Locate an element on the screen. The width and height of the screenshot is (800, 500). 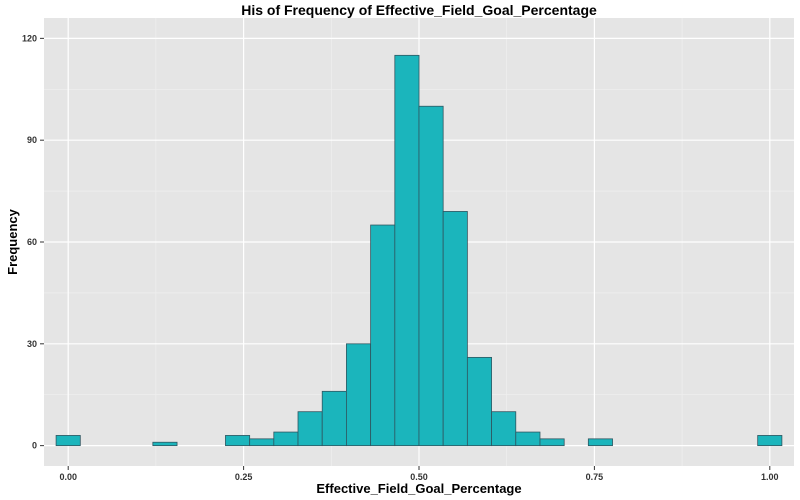
y-tick-label: 90 is located at coordinates (32, 140).